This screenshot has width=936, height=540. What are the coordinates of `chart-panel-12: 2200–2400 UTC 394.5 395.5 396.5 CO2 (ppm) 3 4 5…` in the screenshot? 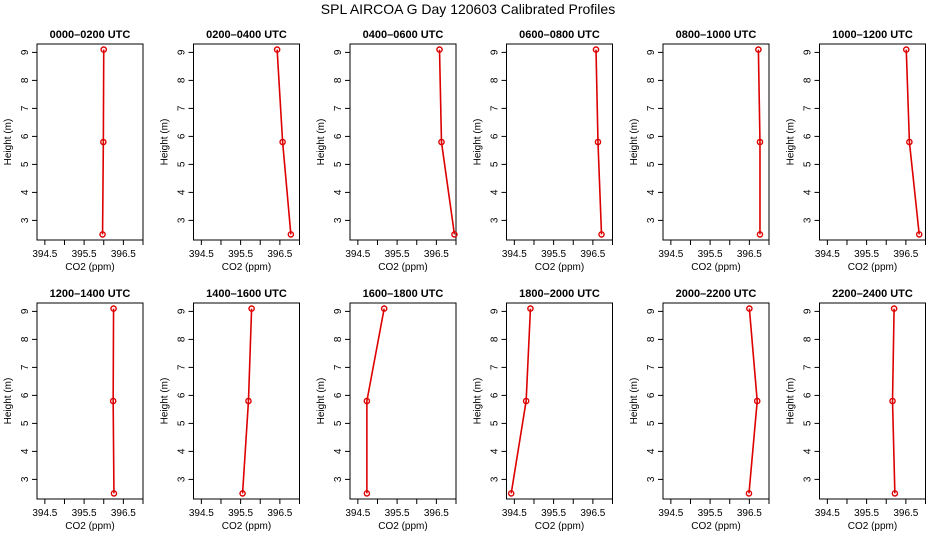 It's located at (856, 410).